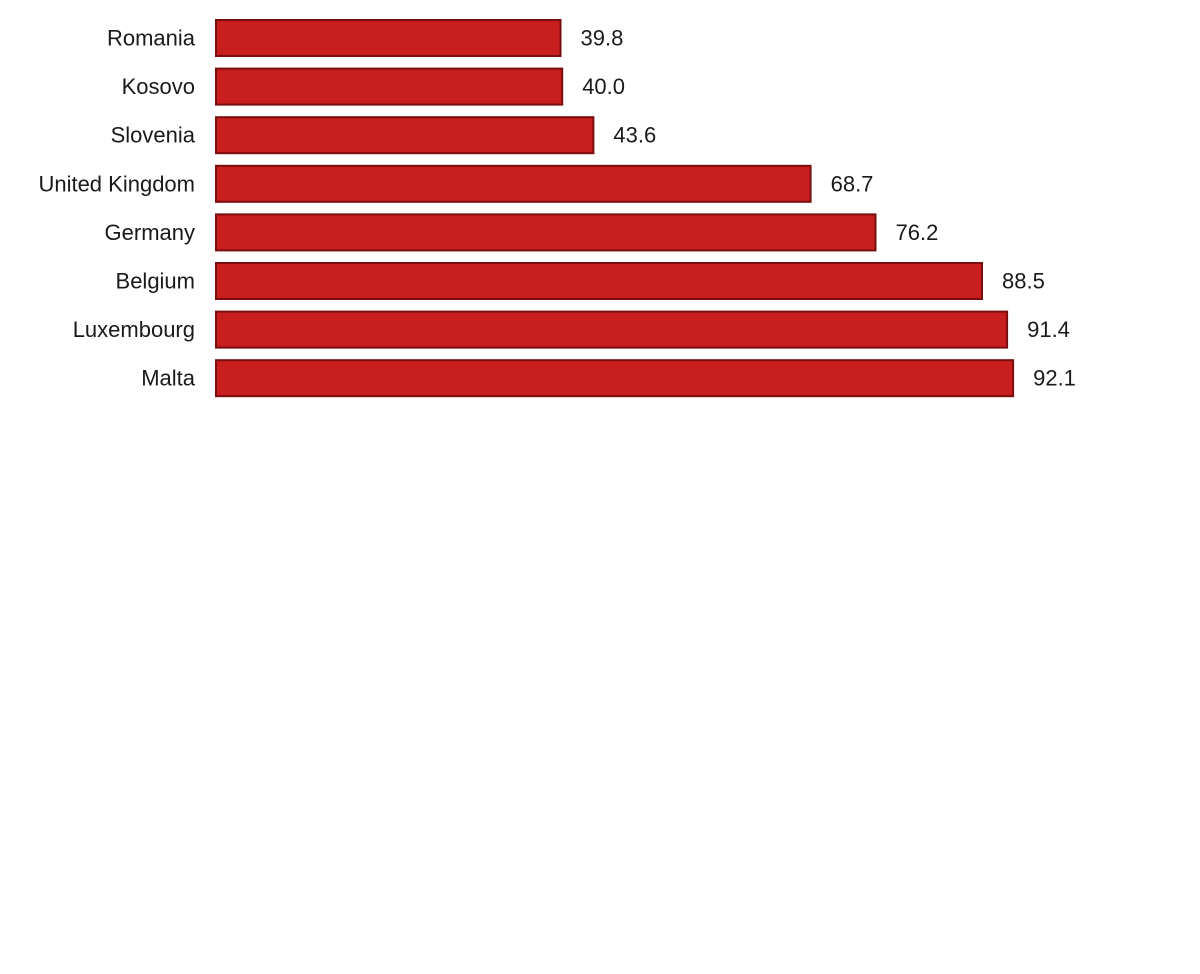 The height and width of the screenshot is (974, 1200). I want to click on bar-united-kingdom, so click(513, 183).